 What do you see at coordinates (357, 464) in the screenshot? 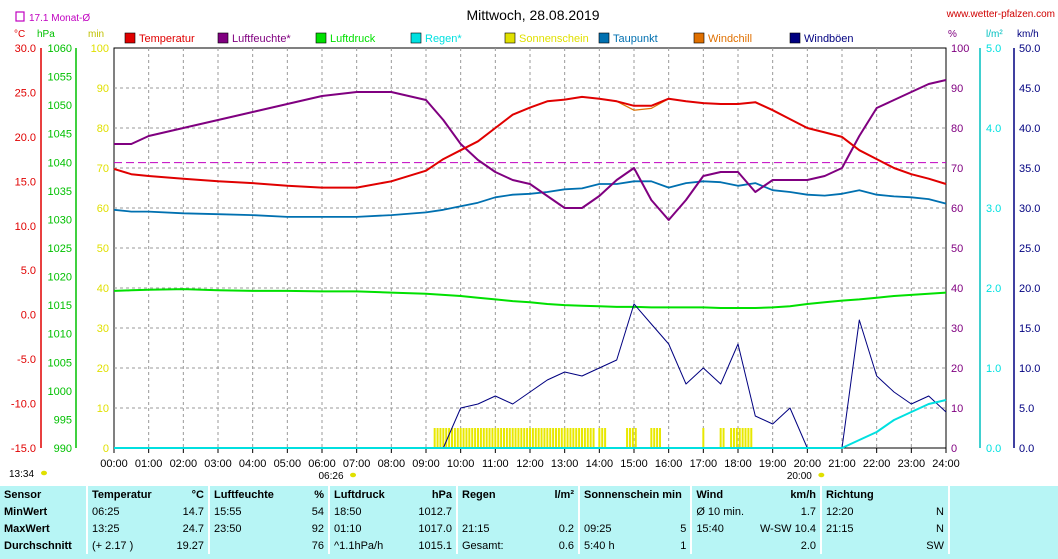
I see `x-tick-7: 07:00` at bounding box center [357, 464].